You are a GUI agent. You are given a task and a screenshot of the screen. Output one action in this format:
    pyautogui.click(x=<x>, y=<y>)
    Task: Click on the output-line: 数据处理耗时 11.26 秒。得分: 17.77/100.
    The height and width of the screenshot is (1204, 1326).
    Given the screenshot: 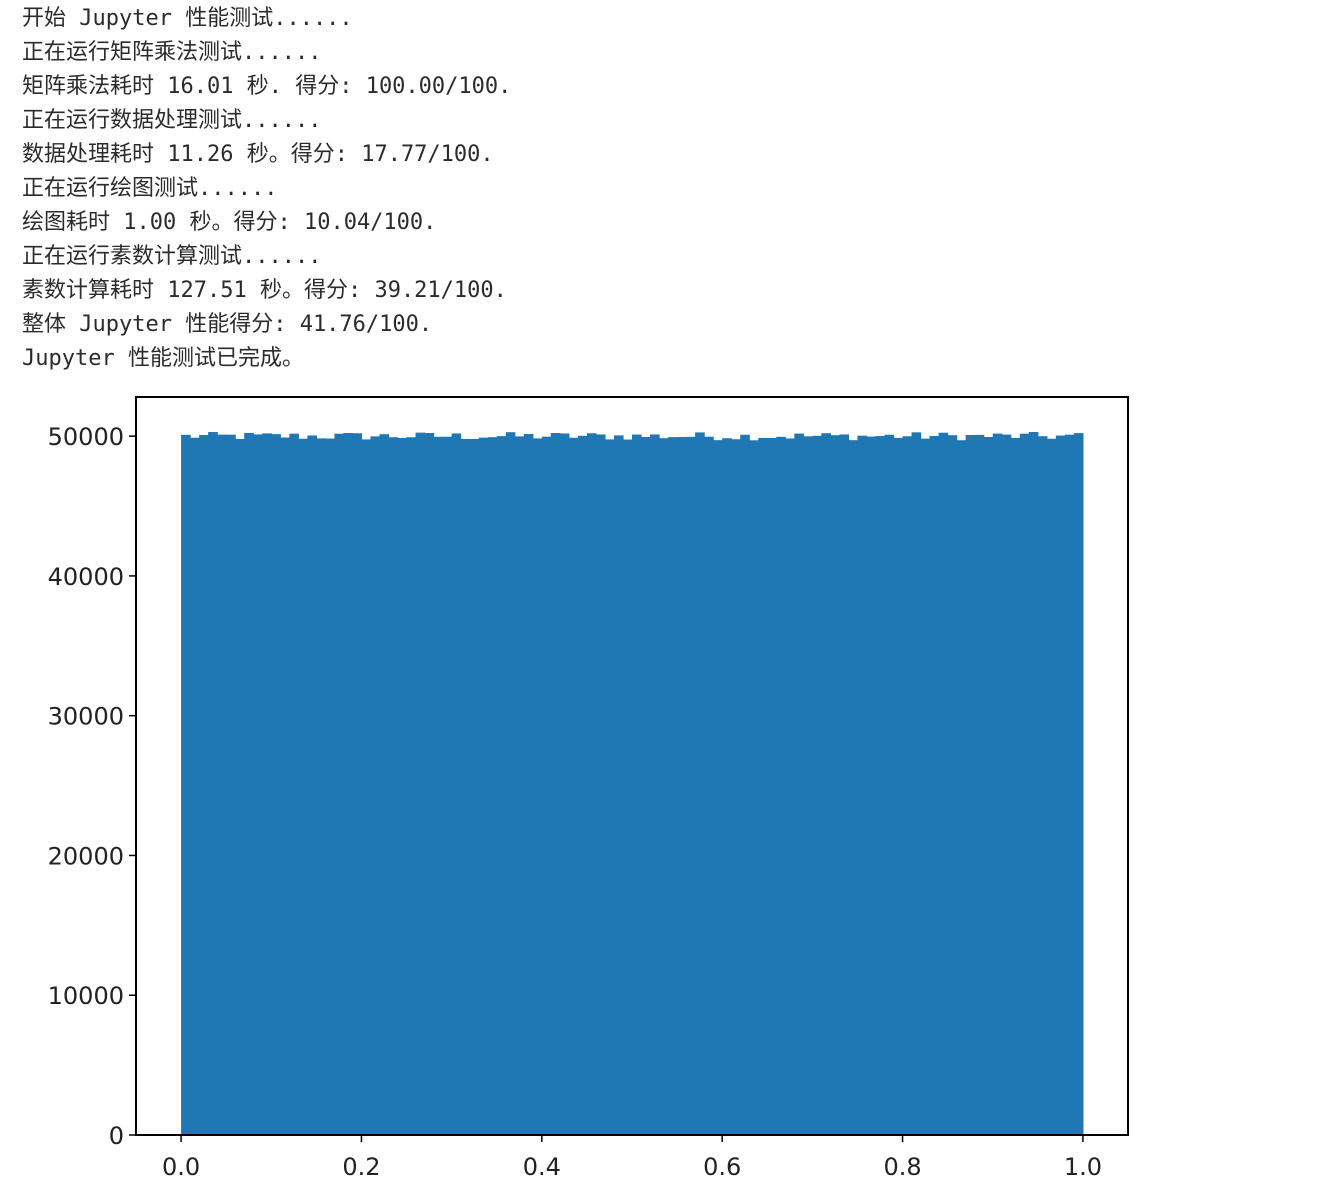 What is the action you would take?
    pyautogui.click(x=258, y=154)
    